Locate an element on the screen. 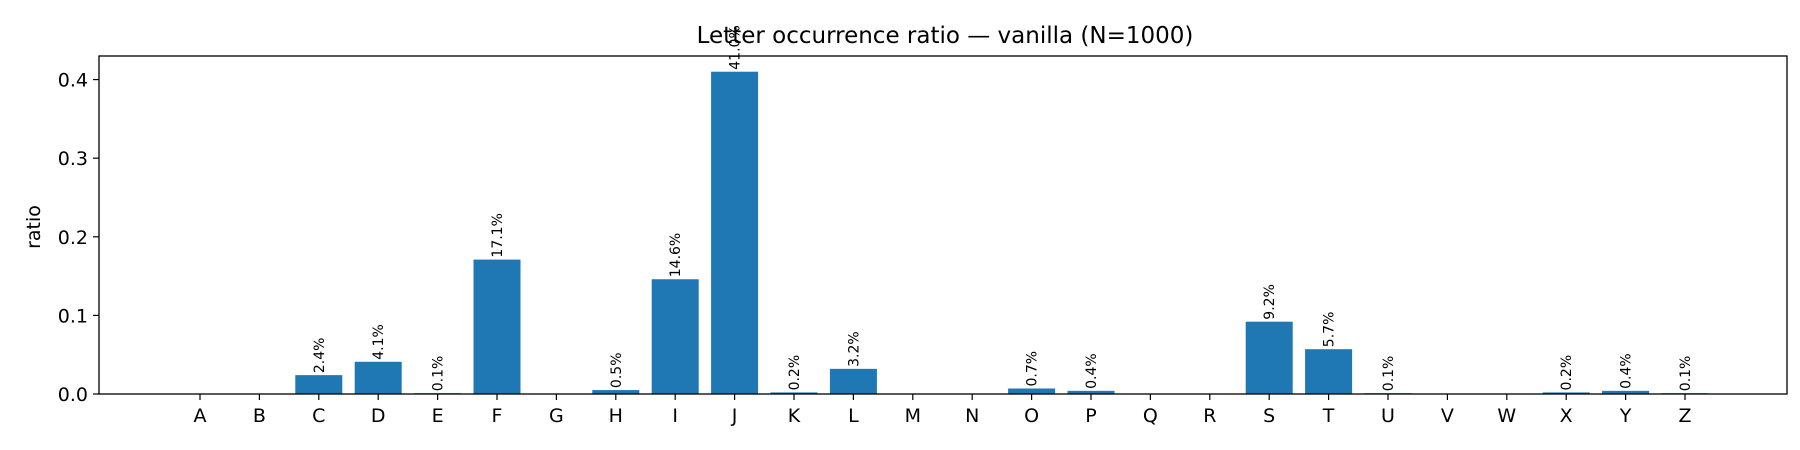 Image resolution: width=1800 pixels, height=450 pixels. x-tick-label-c: C is located at coordinates (318, 416).